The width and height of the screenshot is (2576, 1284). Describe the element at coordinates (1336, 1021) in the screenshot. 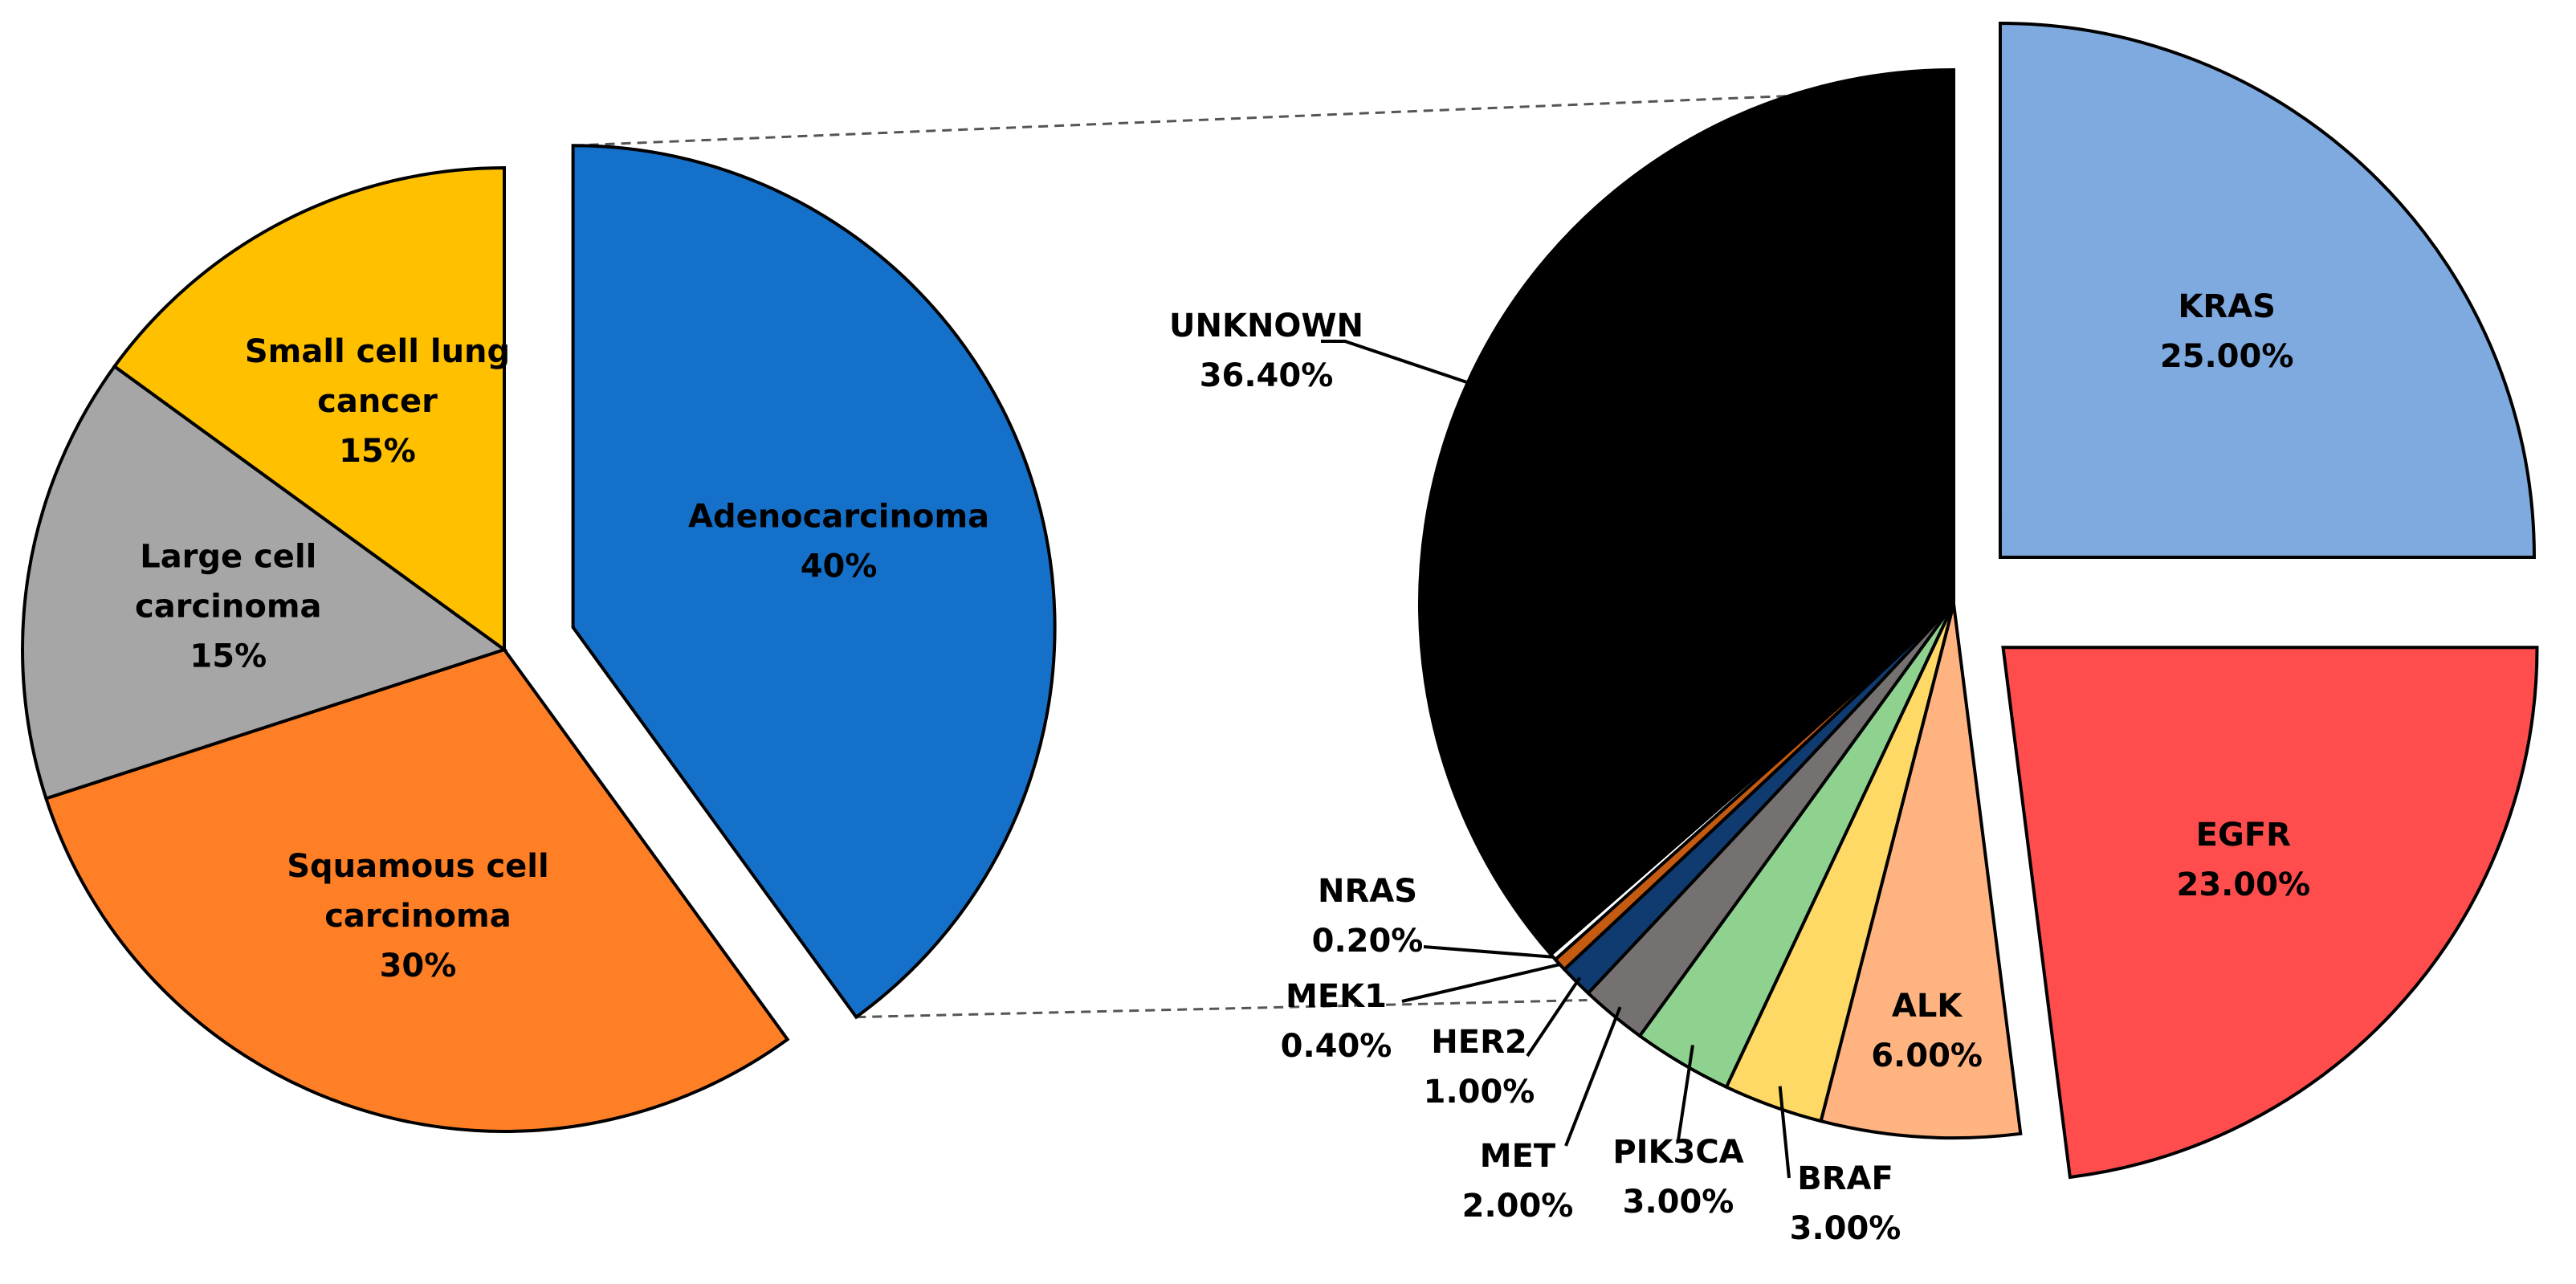

I see `label-mek1: MEK1 0.40%` at that location.